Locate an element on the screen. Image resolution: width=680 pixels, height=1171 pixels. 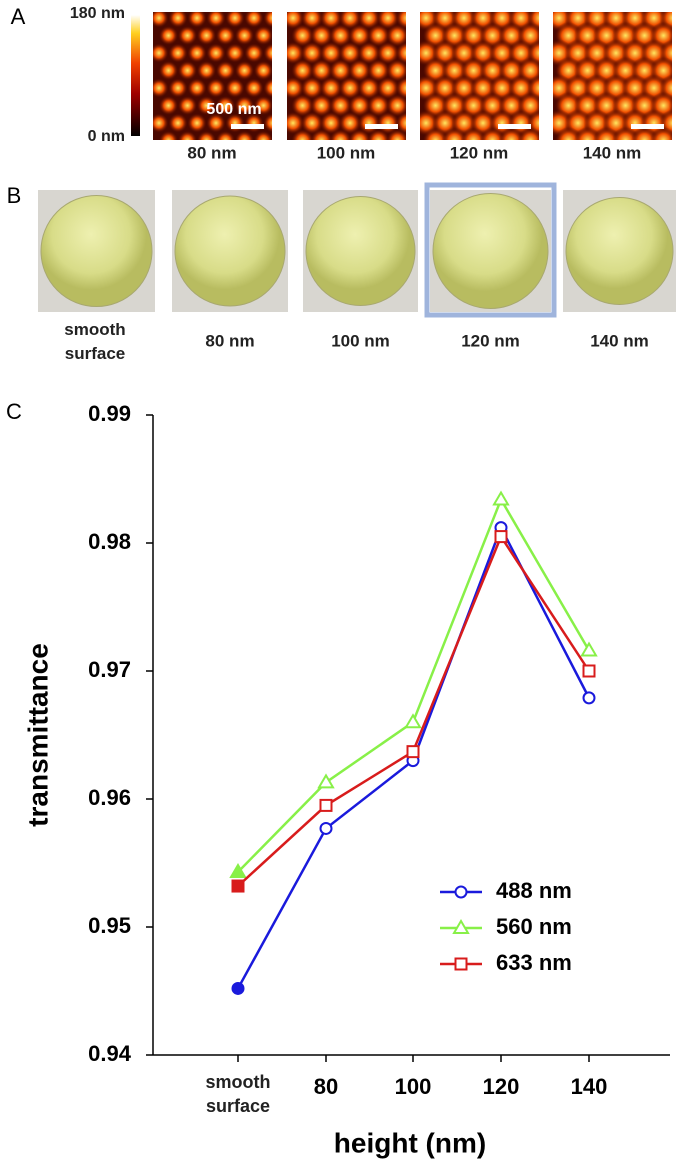
legend-label: 560 nm is located at coordinates (534, 926).